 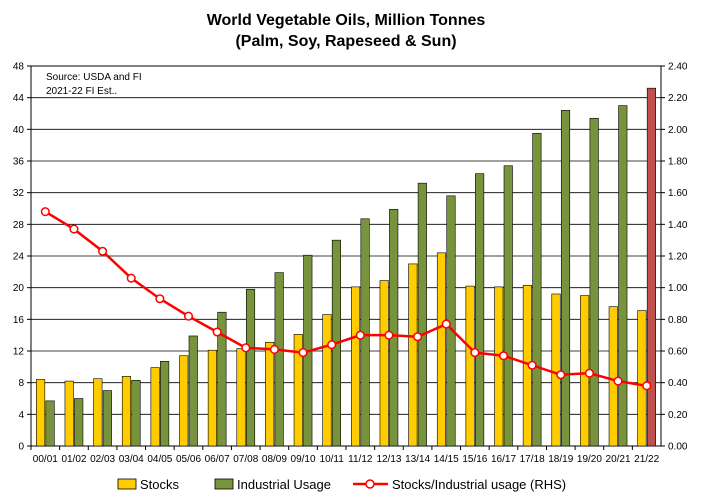 I want to click on left-tick-label: 12, so click(x=19, y=352).